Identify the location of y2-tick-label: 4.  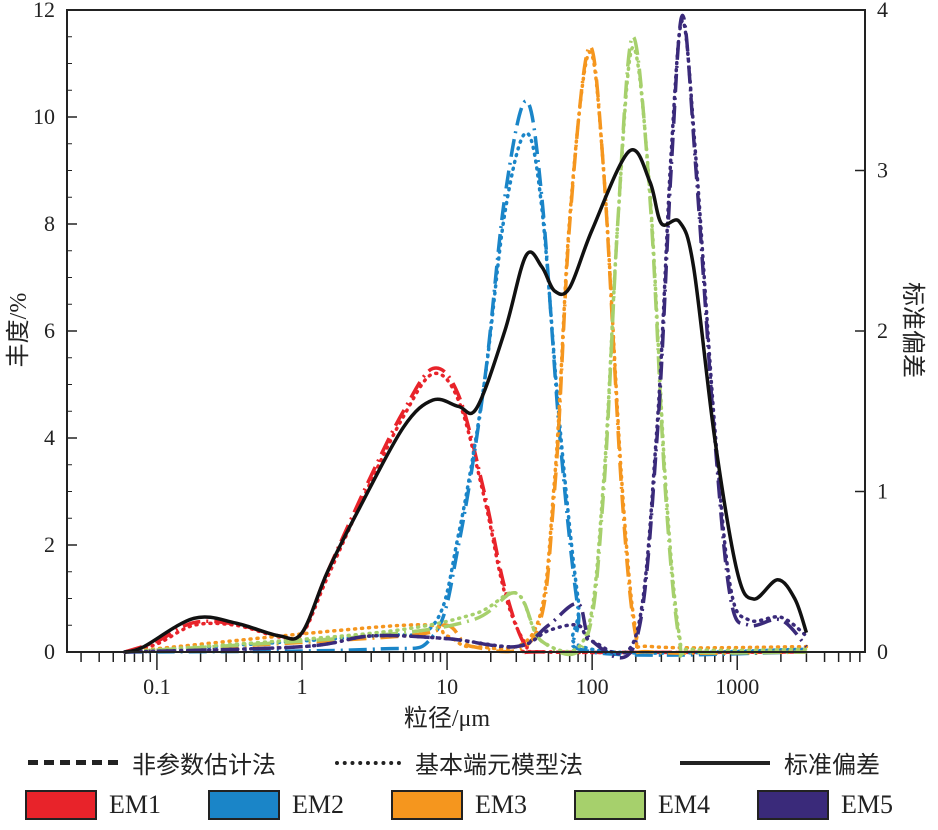
(882, 11).